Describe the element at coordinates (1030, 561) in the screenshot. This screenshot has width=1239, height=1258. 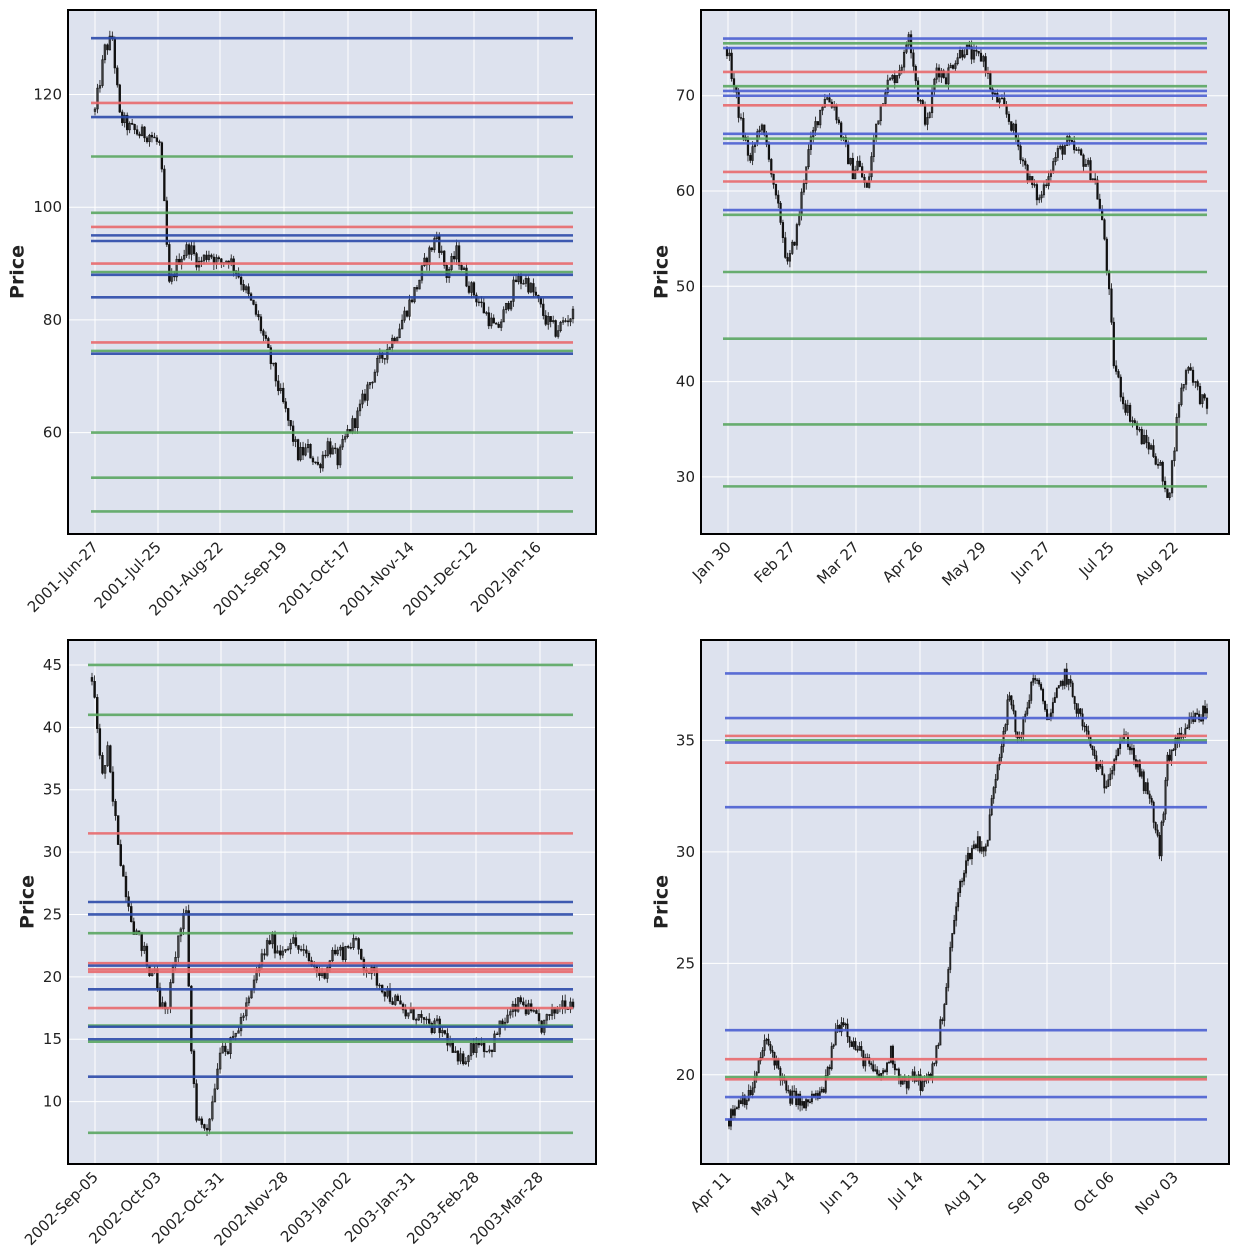
I see `x-tick-label: Jun 27` at that location.